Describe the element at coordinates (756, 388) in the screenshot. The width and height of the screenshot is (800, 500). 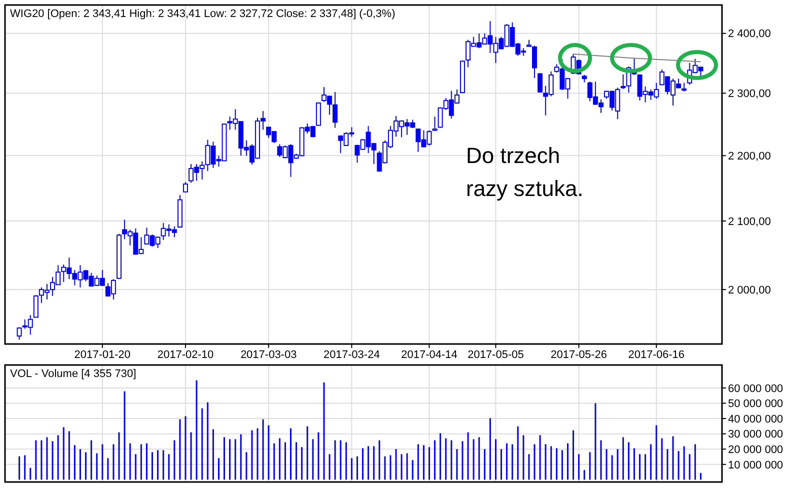
I see `y-tick-label: 60 000 000` at that location.